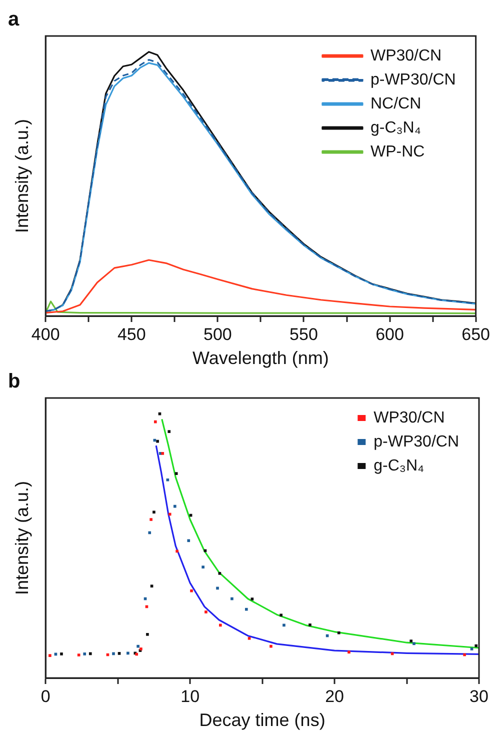  What do you see at coordinates (14, 381) in the screenshot?
I see `chart-title: b` at bounding box center [14, 381].